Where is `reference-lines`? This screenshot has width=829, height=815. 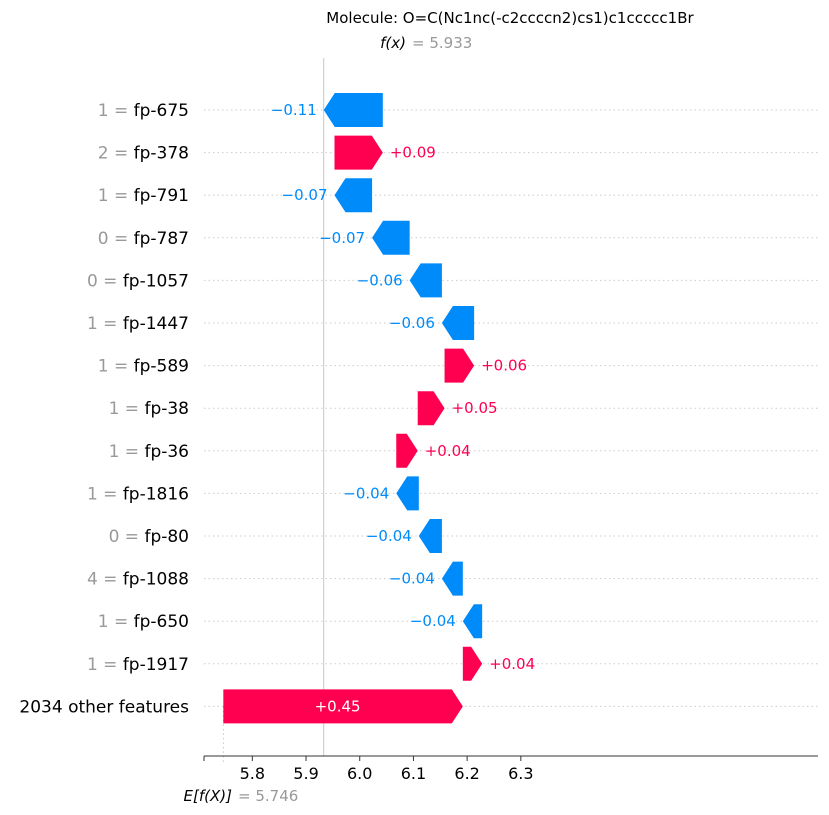 reference-lines is located at coordinates (273, 410).